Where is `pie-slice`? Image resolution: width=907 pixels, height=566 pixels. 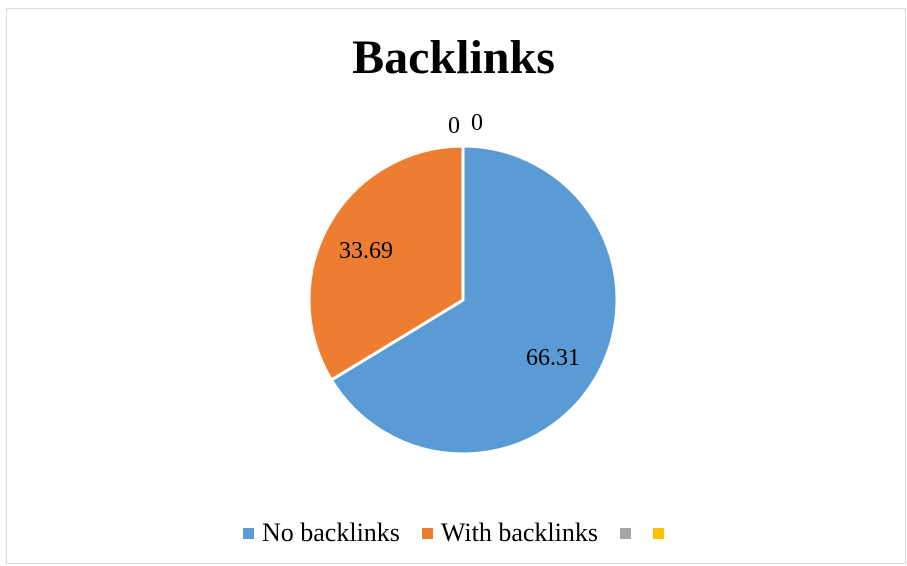 pie-slice is located at coordinates (386, 263).